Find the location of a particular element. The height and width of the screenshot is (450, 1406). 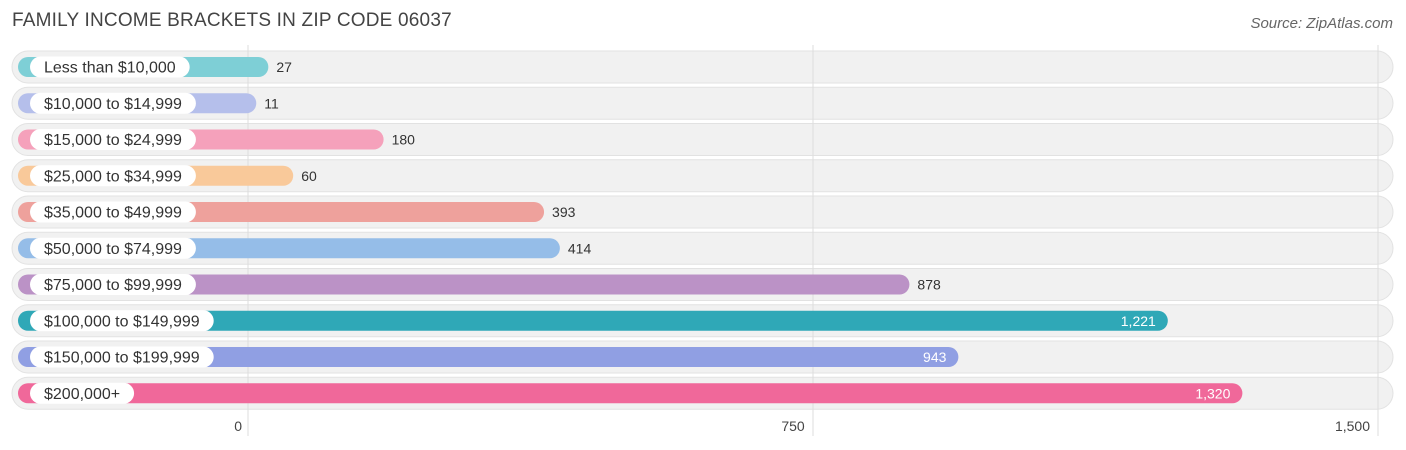

category-label: $10,000 to $14,999 is located at coordinates (113, 104).